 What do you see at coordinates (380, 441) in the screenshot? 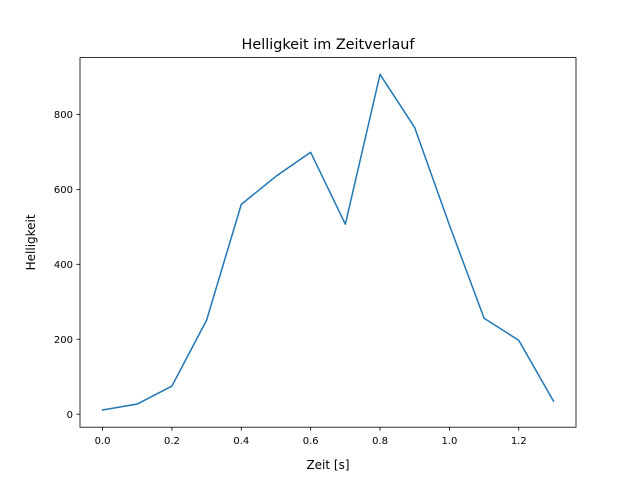
I see `x-tick-label: 0.8` at bounding box center [380, 441].